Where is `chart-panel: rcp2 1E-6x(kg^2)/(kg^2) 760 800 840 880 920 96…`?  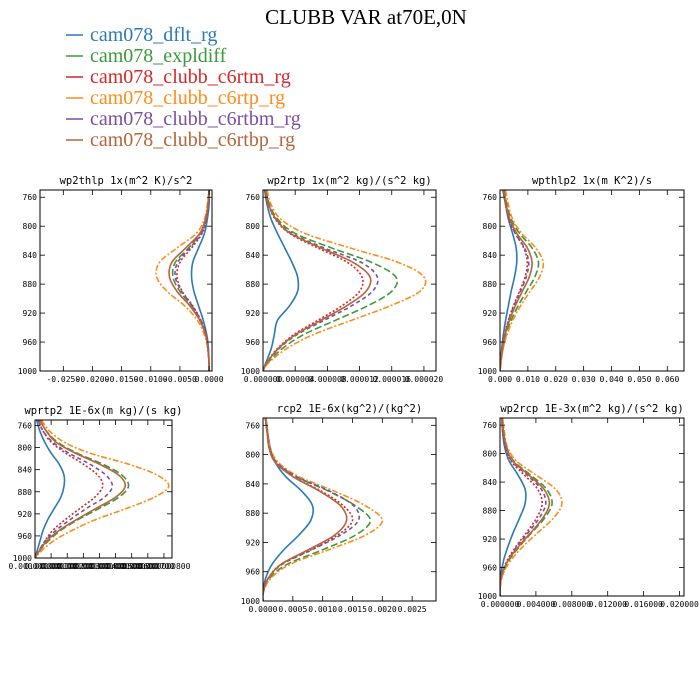
chart-panel: rcp2 1E-6x(kg^2)/(kg^2) 760 800 840 880 920 96… is located at coordinates (339, 508).